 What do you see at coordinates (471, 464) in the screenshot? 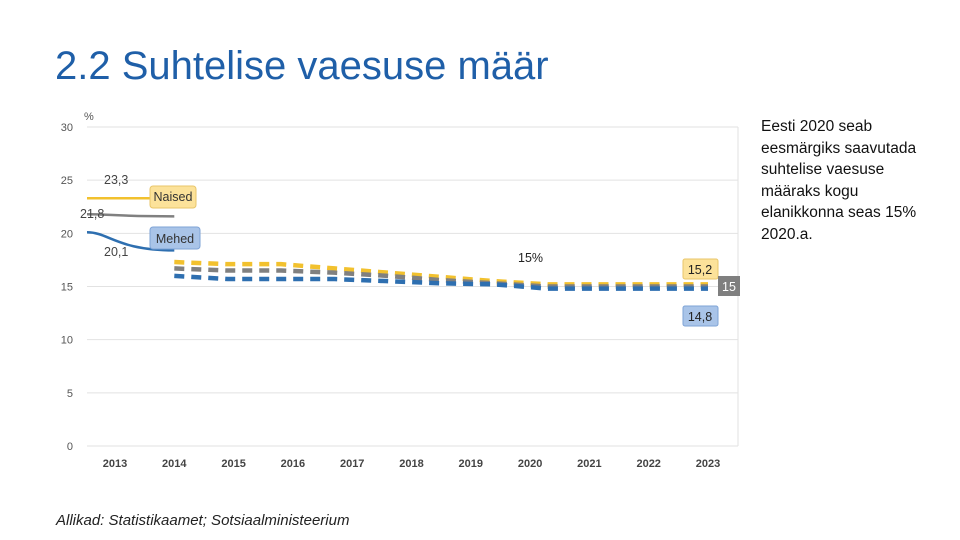
I see `x-tick-2019: 2019` at bounding box center [471, 464].